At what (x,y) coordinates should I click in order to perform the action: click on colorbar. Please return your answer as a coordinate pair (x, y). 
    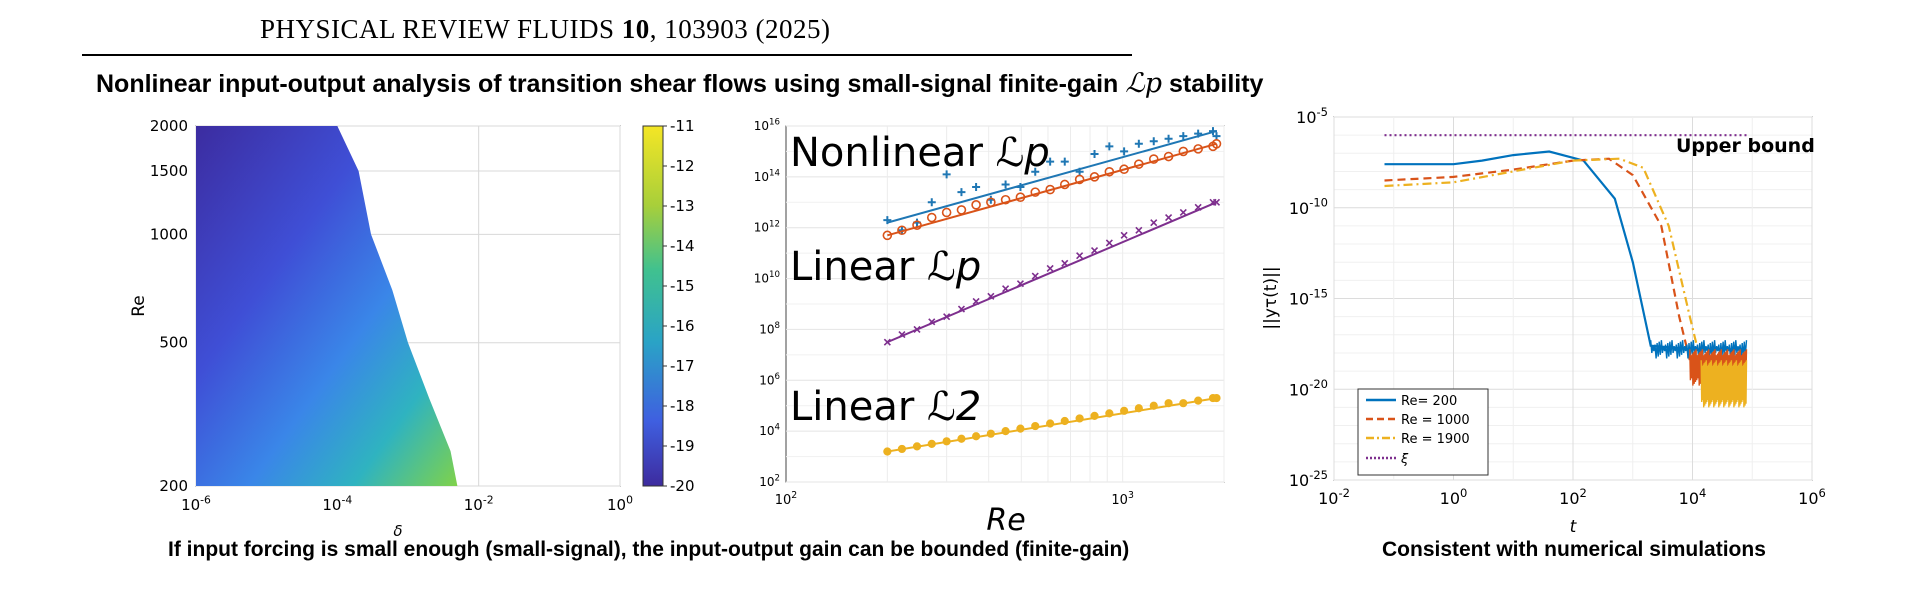
    Looking at the image, I should click on (653, 306).